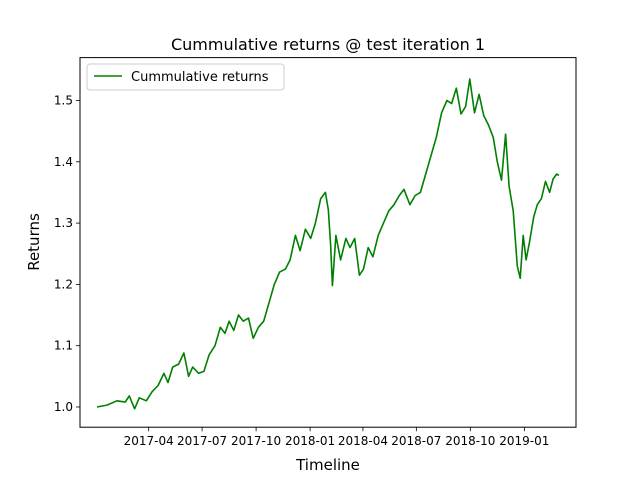 The width and height of the screenshot is (640, 480). Describe the element at coordinates (67, 254) in the screenshot. I see `y-axis: 1.0 1.1 1.2 1.3 1.4 1.5` at that location.